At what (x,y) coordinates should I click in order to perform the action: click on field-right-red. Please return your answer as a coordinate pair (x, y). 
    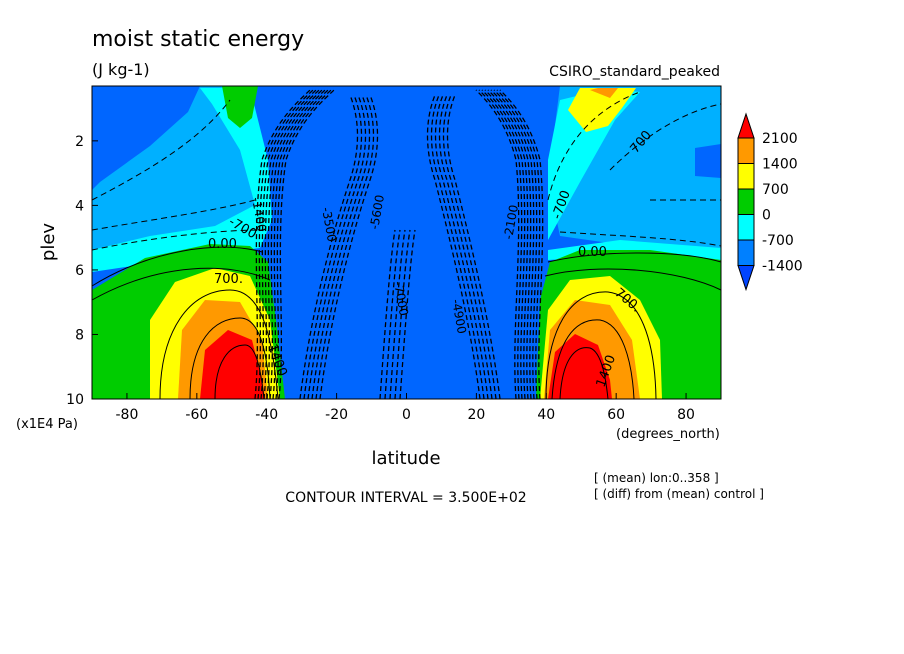
    Looking at the image, I should click on (580, 366).